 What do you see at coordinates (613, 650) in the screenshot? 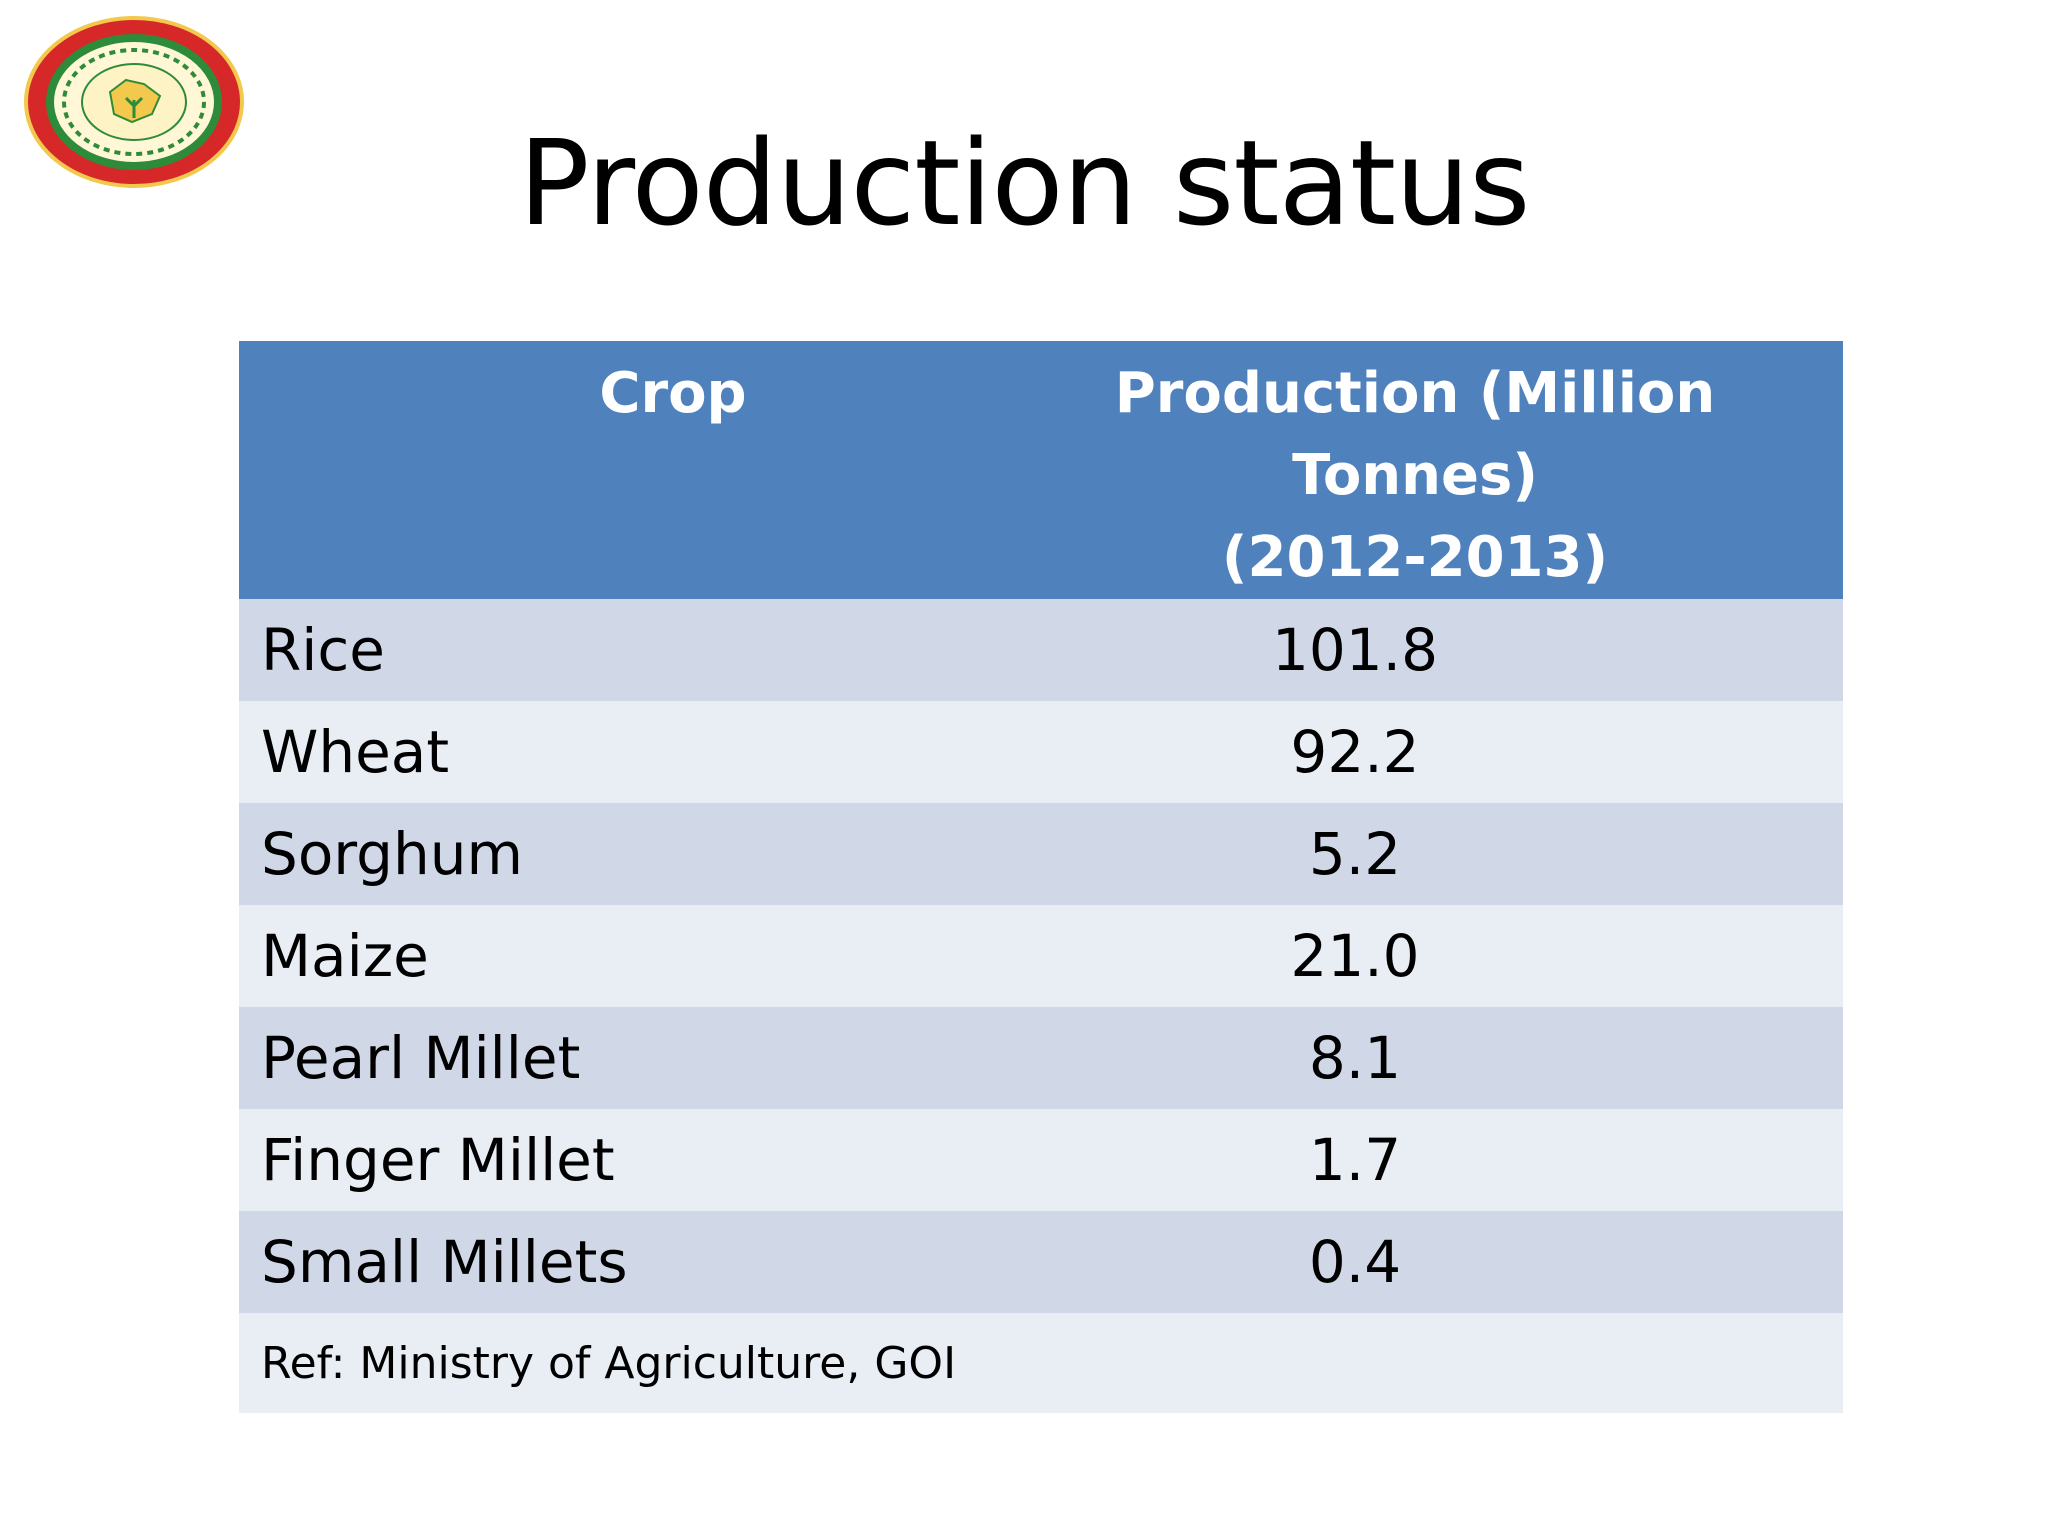
I see `crop-name-cell: Rice` at bounding box center [613, 650].